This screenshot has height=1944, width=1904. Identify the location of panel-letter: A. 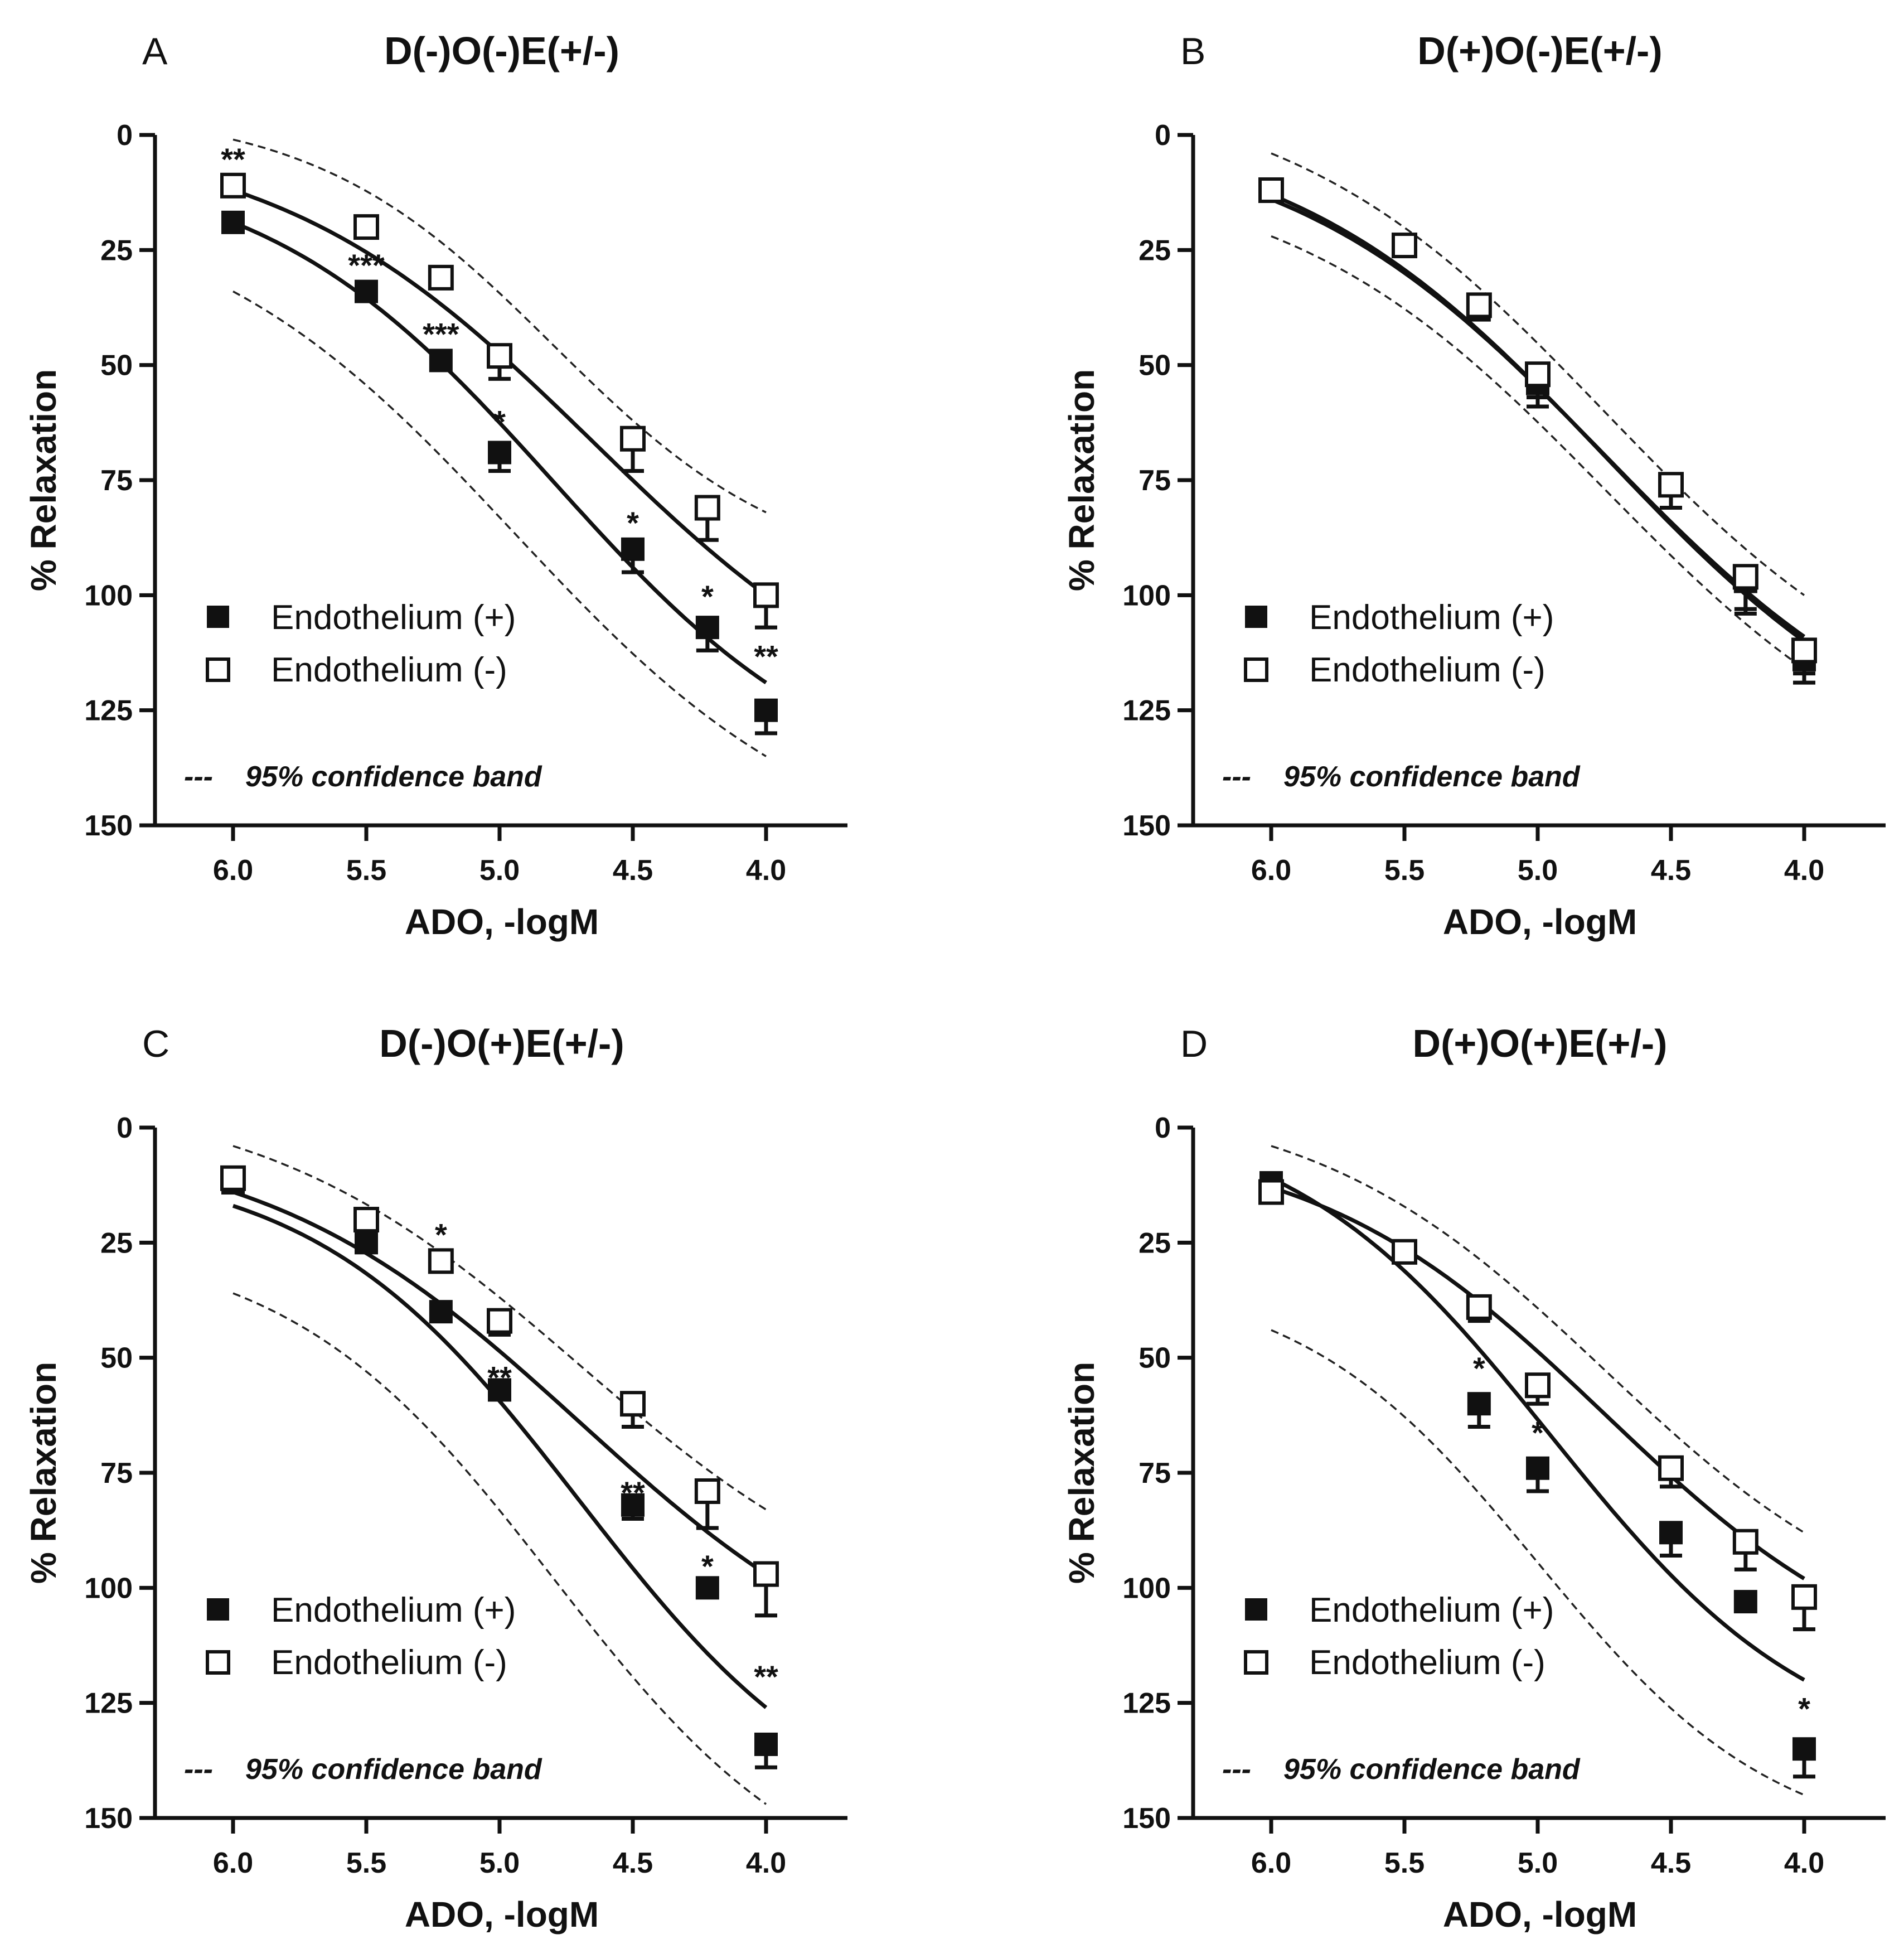
(155, 51).